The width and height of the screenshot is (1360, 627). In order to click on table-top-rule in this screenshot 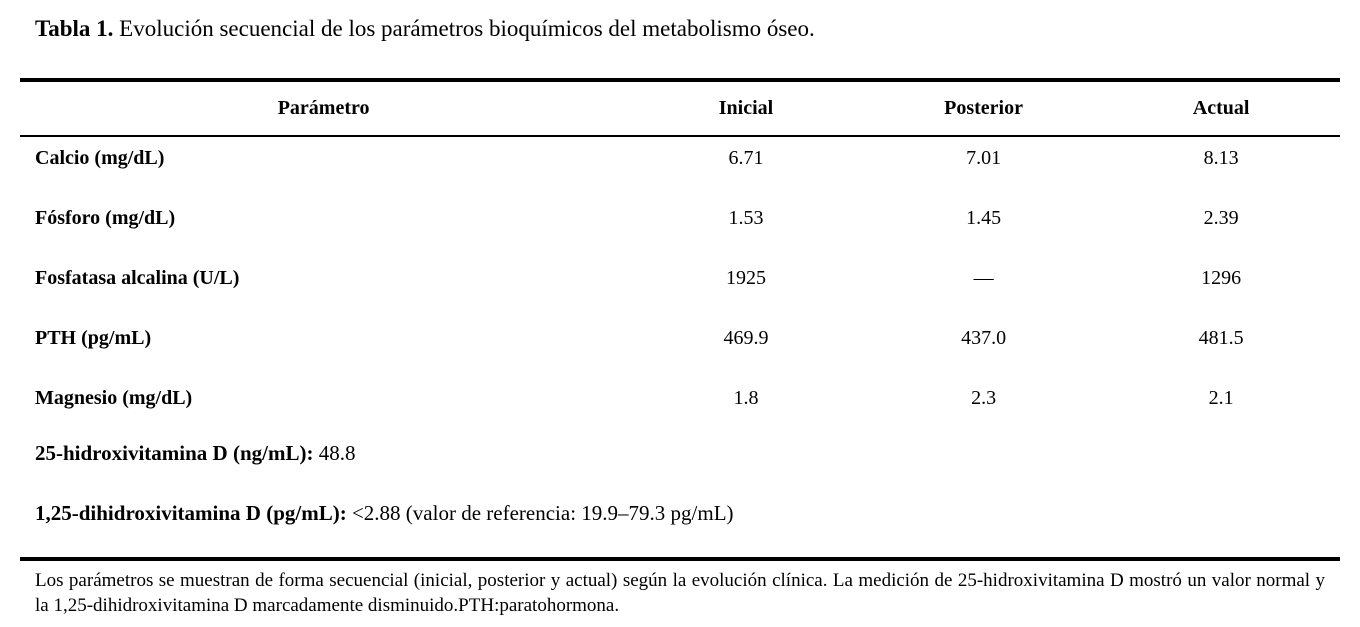, I will do `click(680, 80)`.